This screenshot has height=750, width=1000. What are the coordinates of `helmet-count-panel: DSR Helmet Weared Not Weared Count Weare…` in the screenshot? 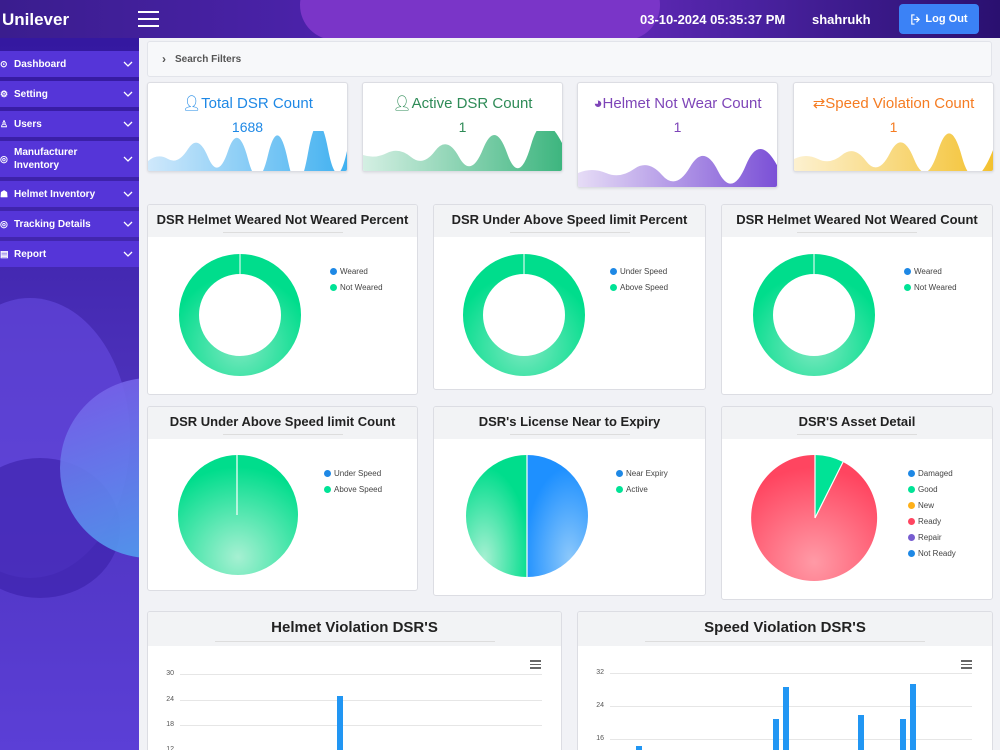 It's located at (857, 299).